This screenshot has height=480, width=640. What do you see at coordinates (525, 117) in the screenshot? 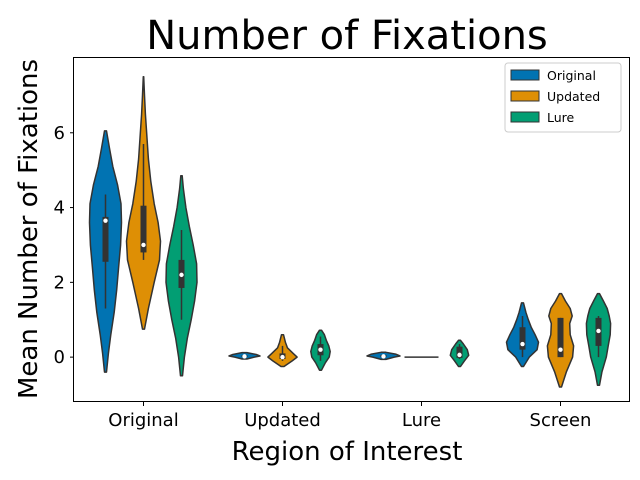
I see `legend-swatch-lure` at bounding box center [525, 117].